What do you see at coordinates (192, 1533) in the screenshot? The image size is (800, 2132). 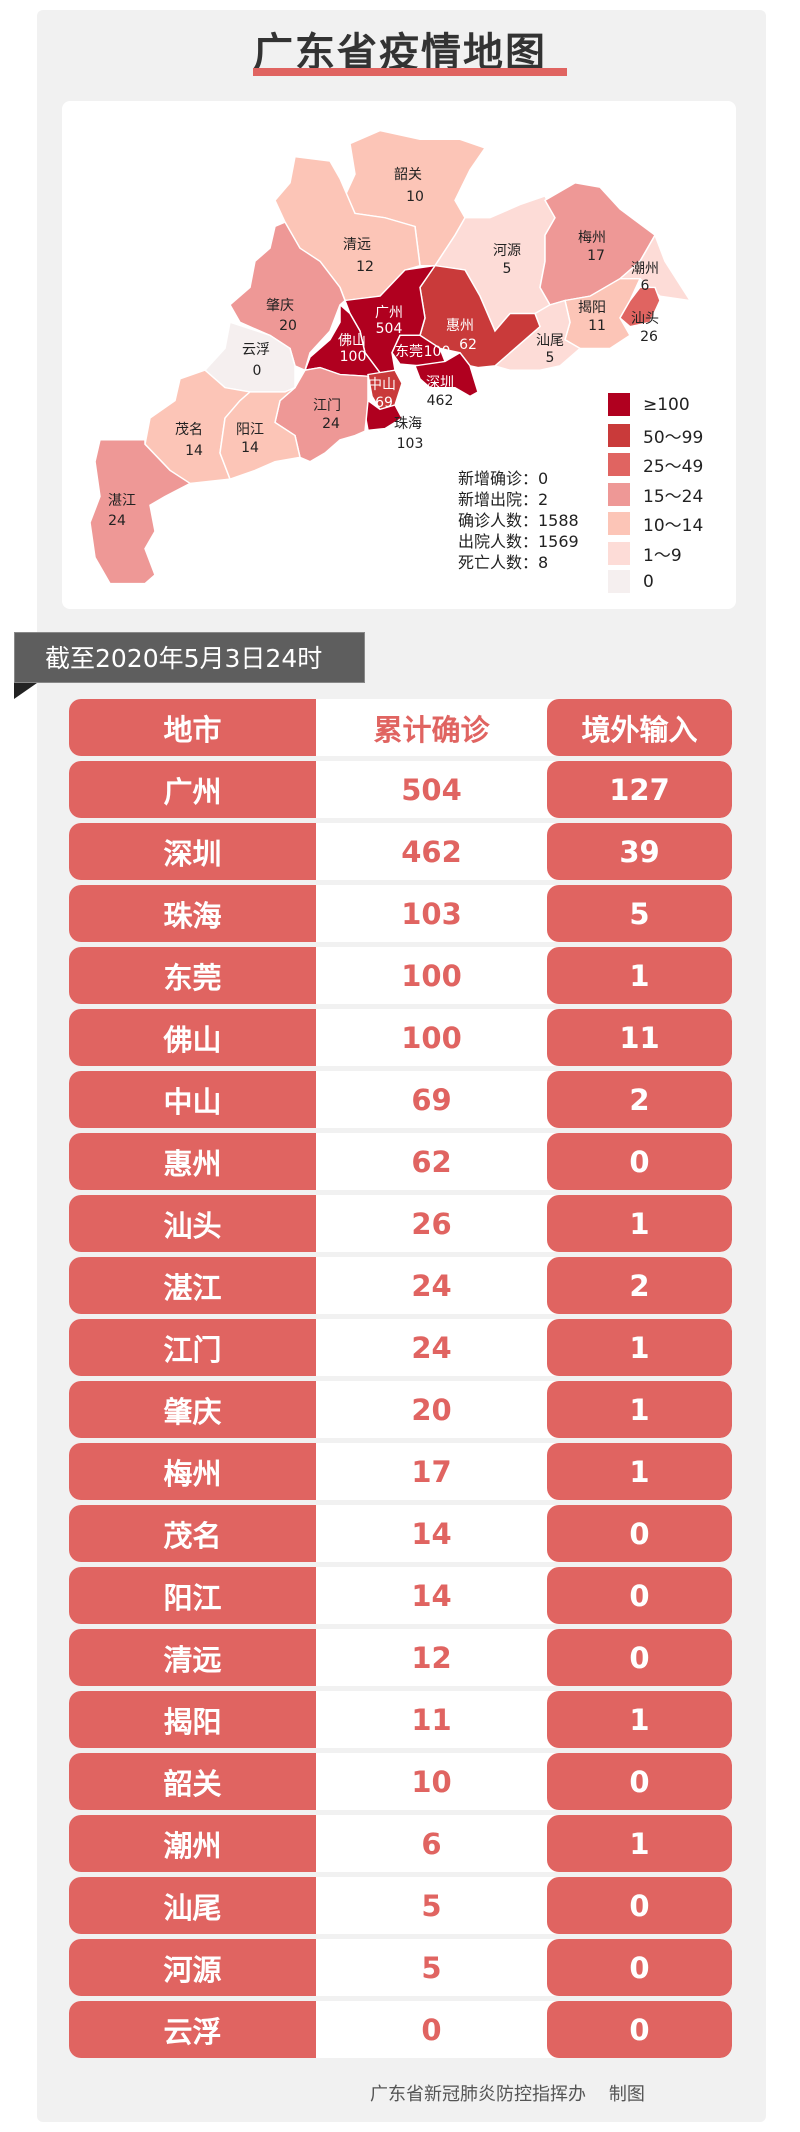 I see `city-cell: 茂名` at bounding box center [192, 1533].